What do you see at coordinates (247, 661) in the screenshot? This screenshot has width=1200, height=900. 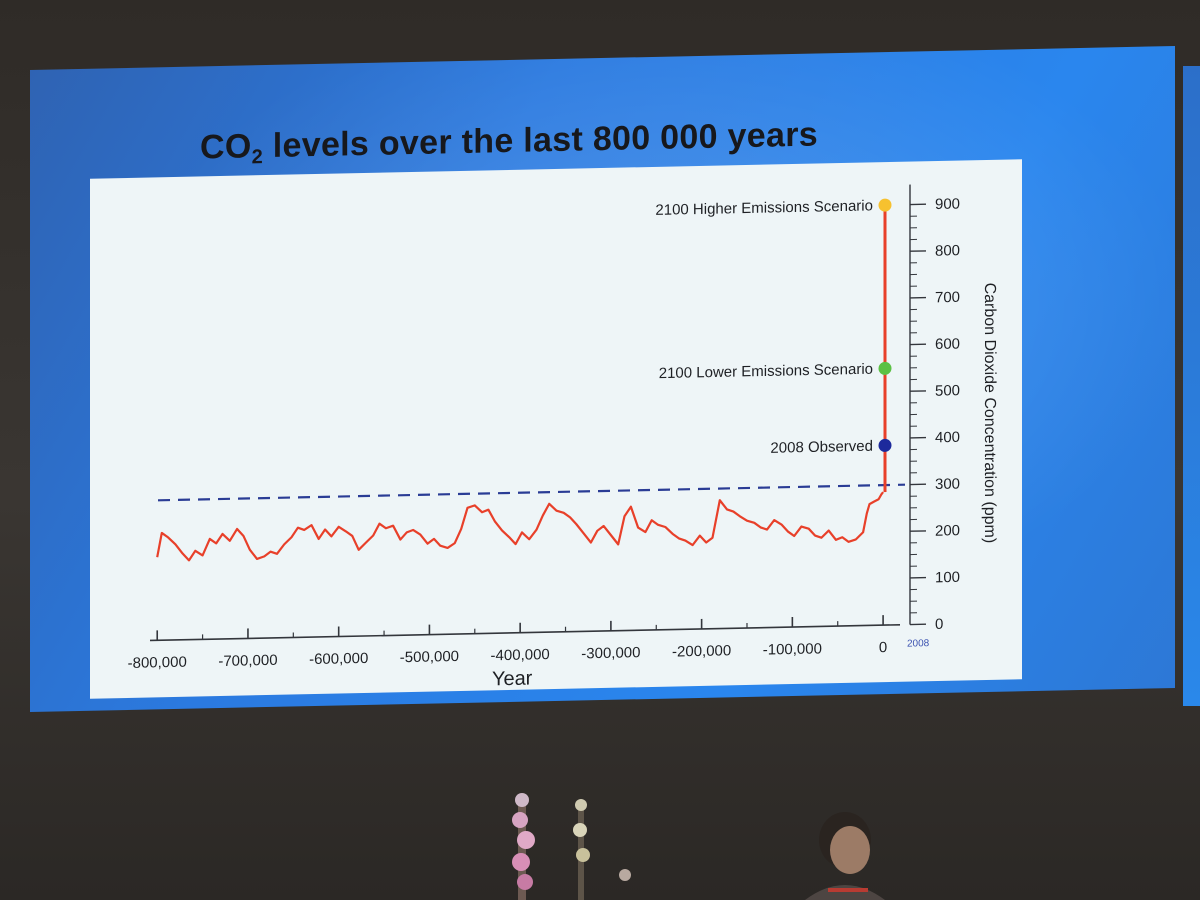 I see `x-tick-label: -700,000` at bounding box center [247, 661].